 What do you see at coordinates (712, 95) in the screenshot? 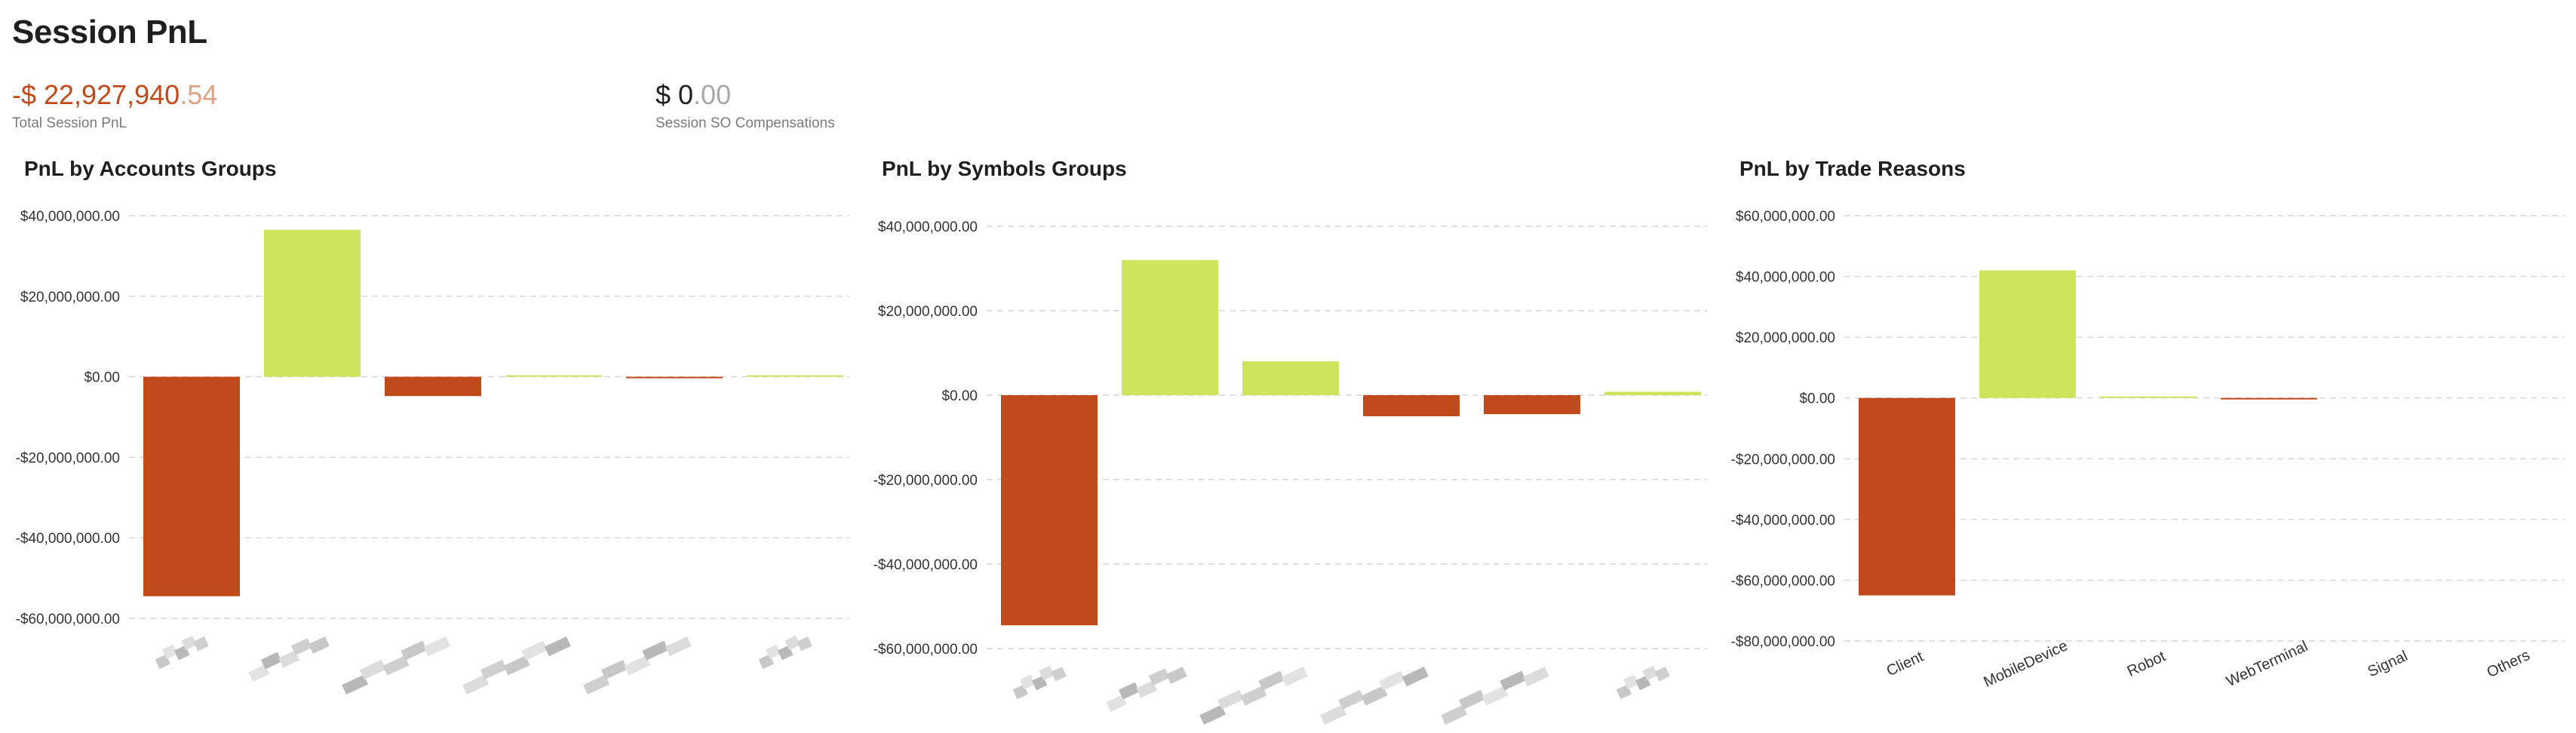
I see `session-so-compensations-decimals: .00` at bounding box center [712, 95].